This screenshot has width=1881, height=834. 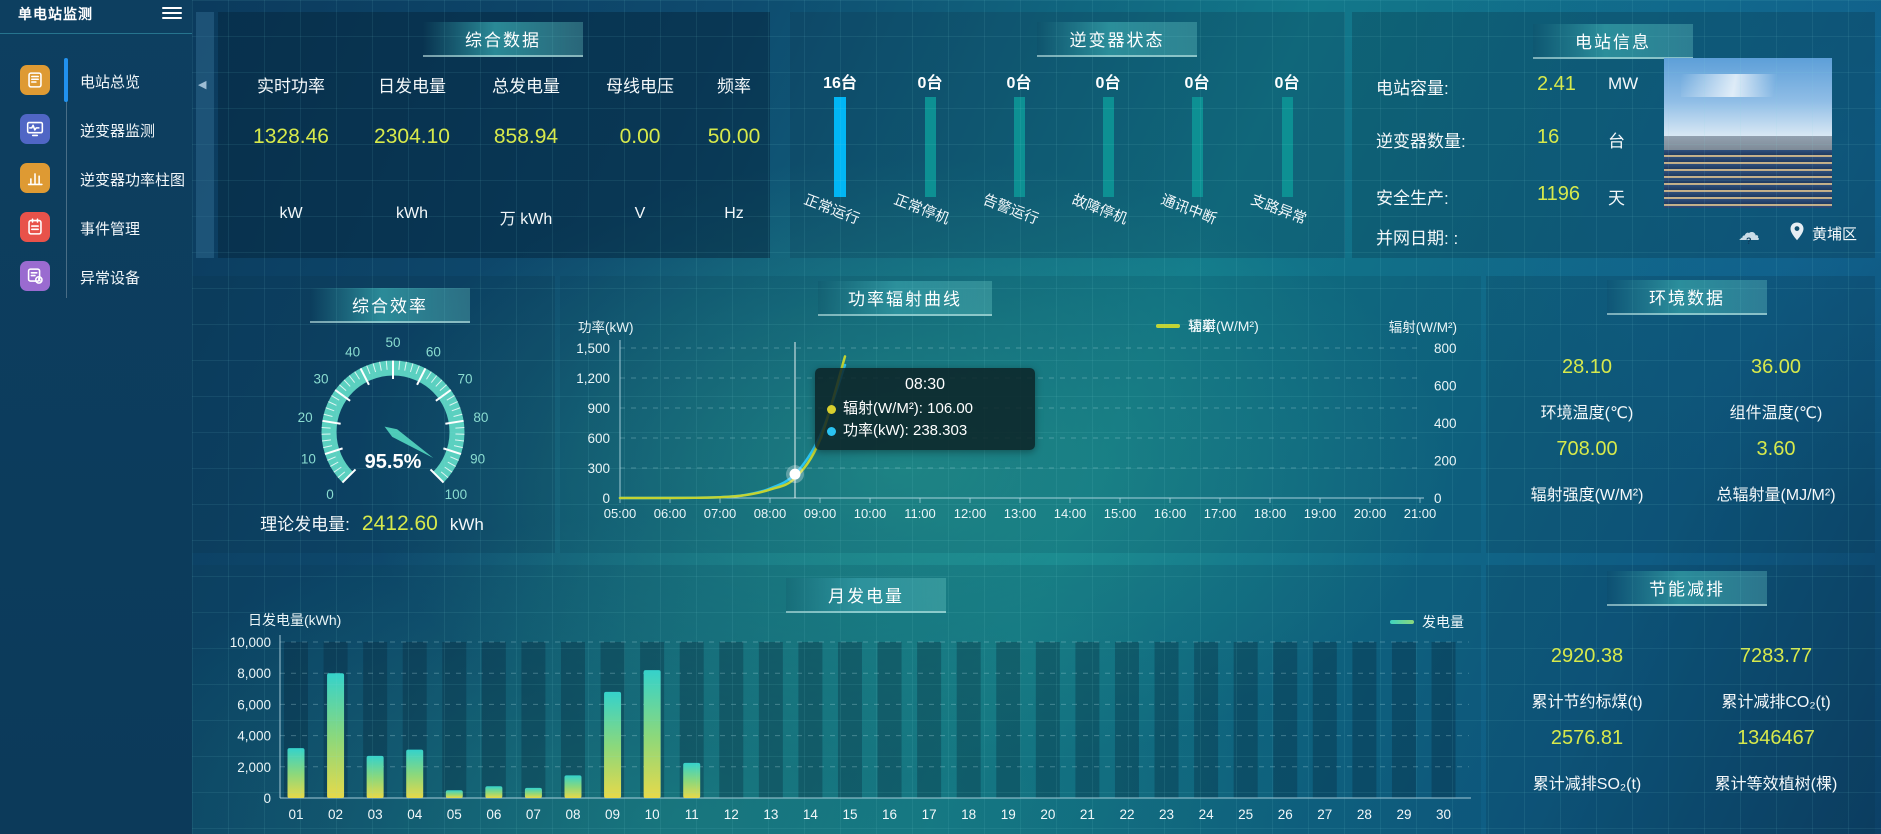 What do you see at coordinates (720, 513) in the screenshot?
I see `svg-text: 07:00` at bounding box center [720, 513].